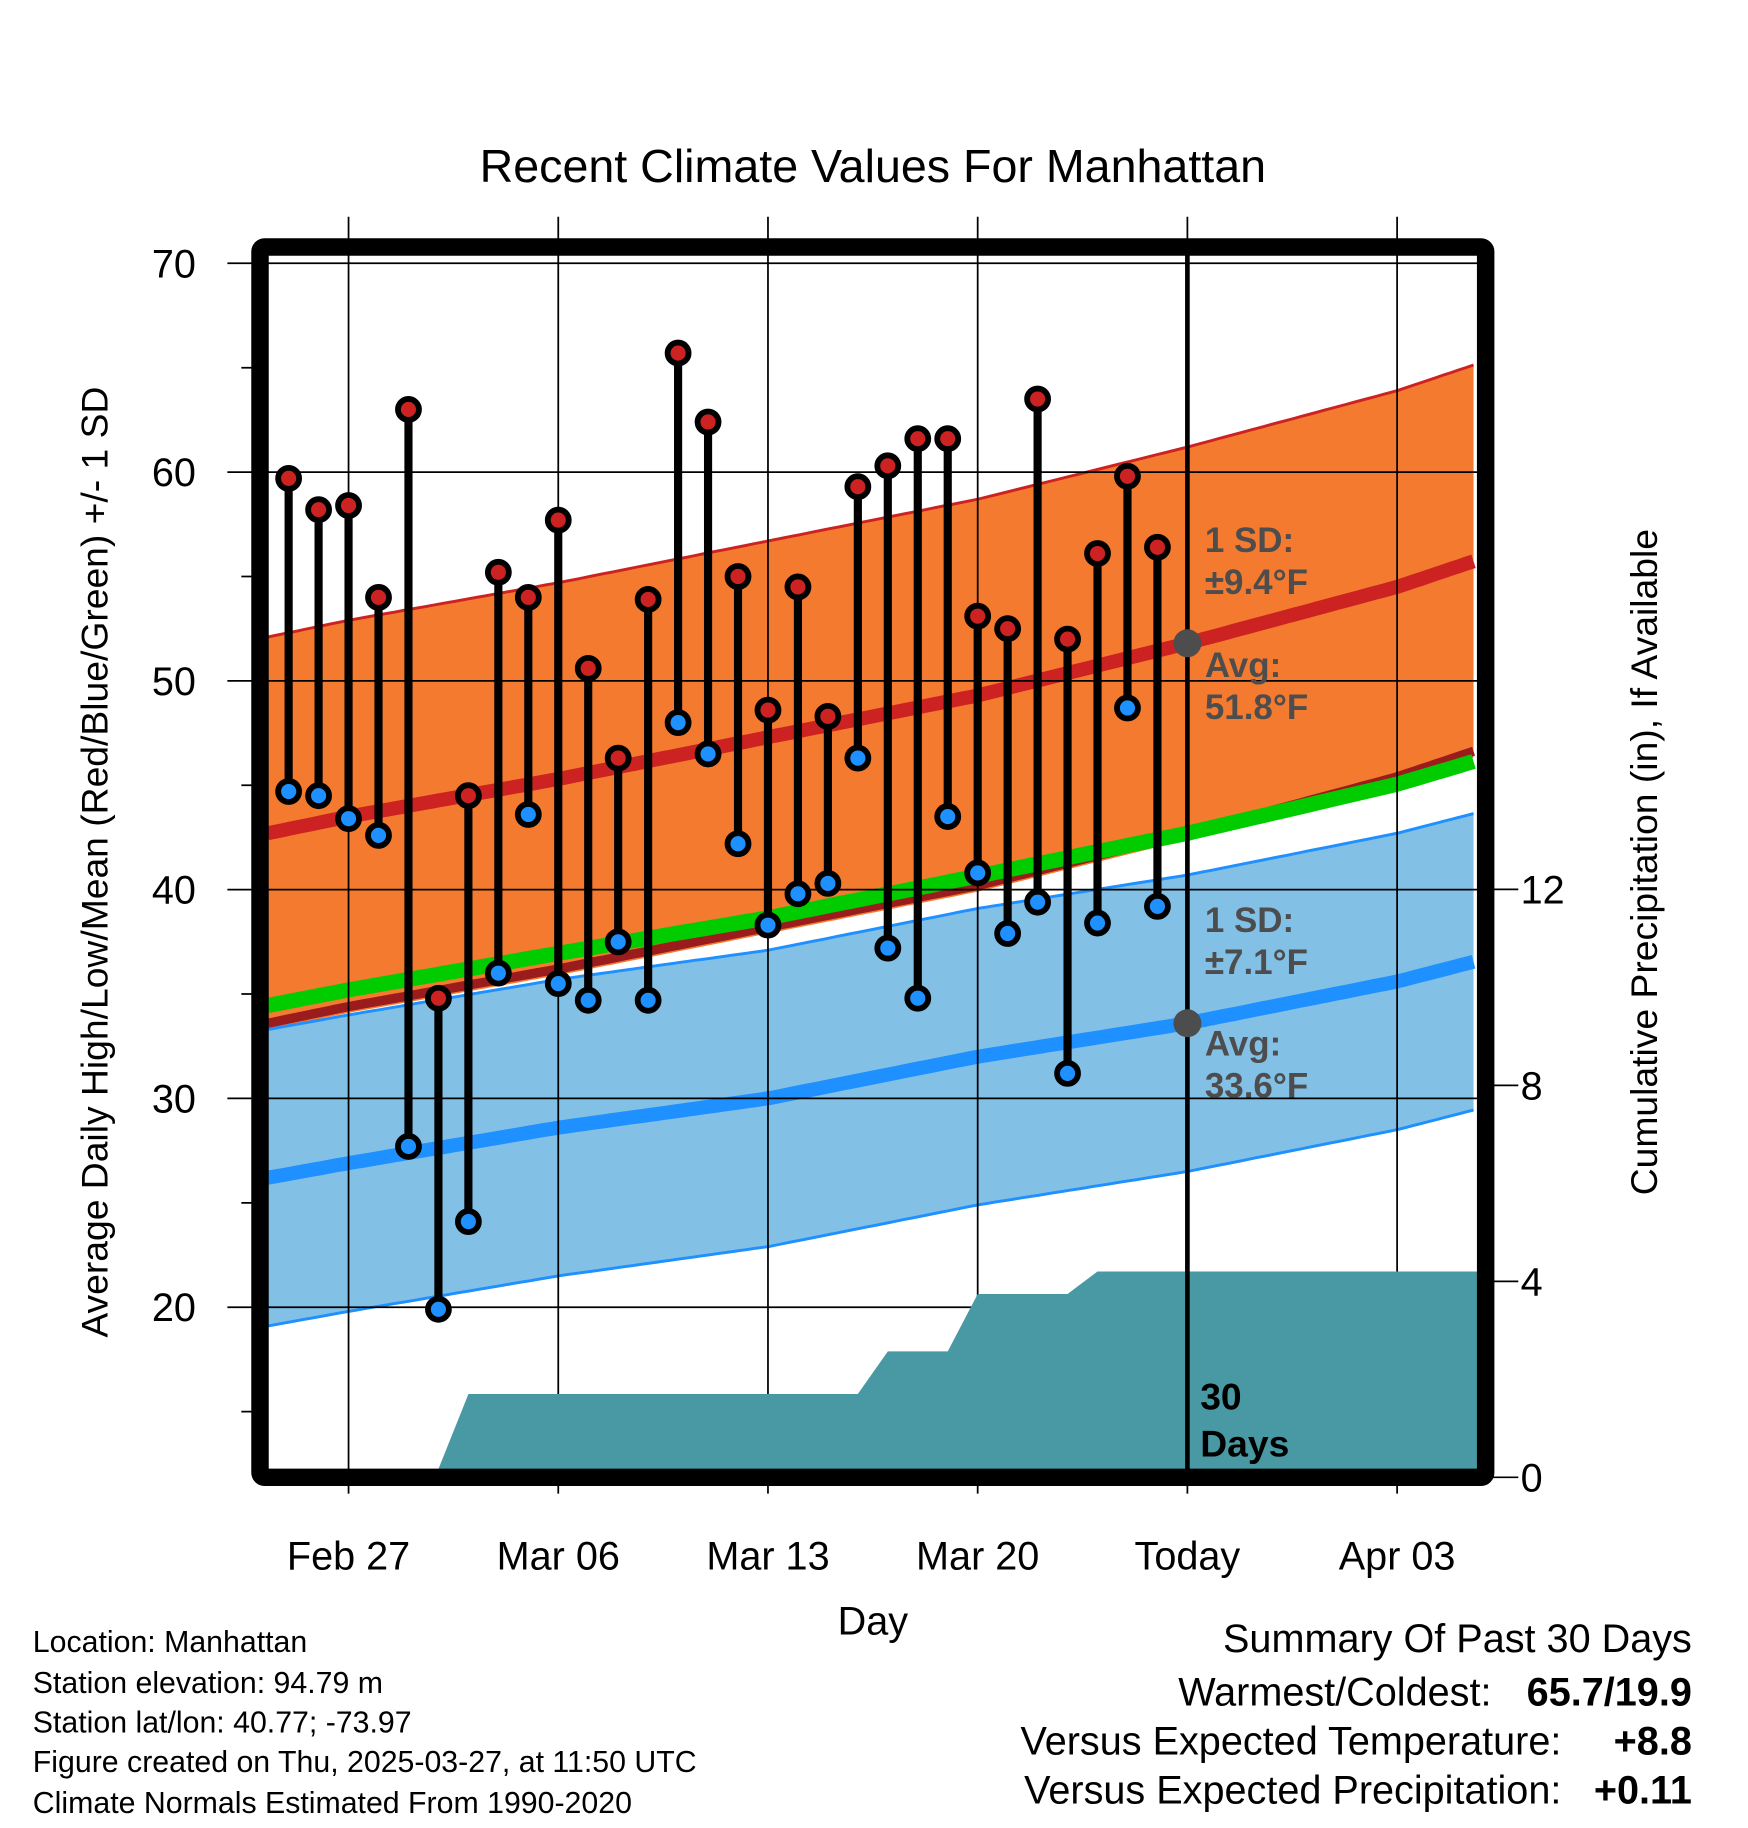 The image size is (1748, 1828). What do you see at coordinates (174, 891) in the screenshot?
I see `y-tick-label: 40` at bounding box center [174, 891].